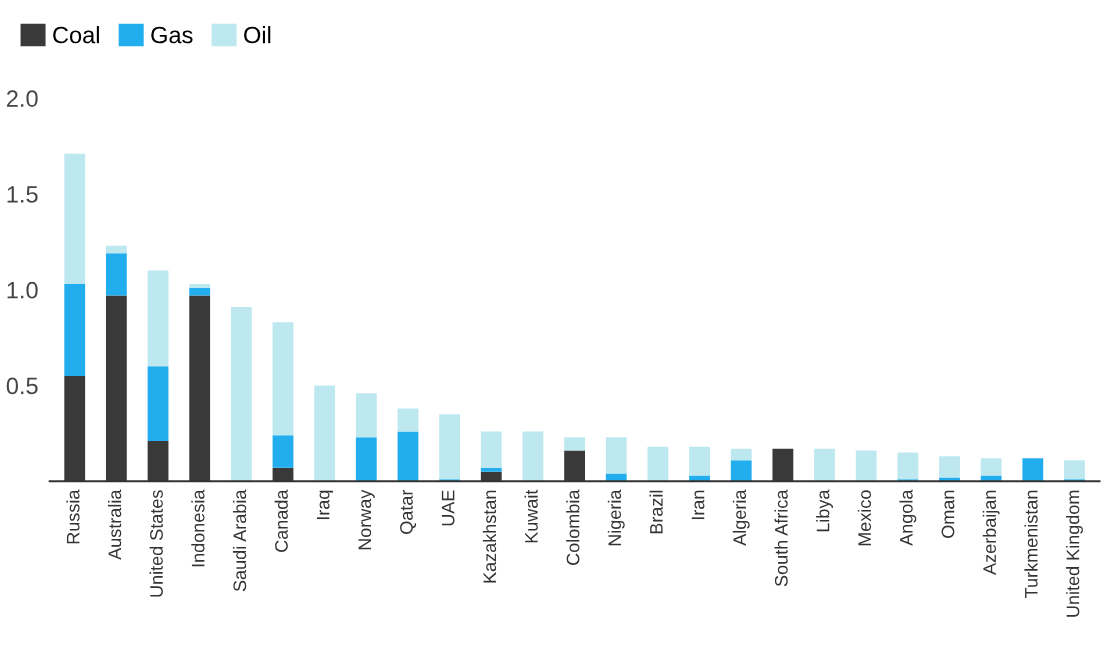 The height and width of the screenshot is (646, 1105). Describe the element at coordinates (22, 194) in the screenshot. I see `y-tick-label: 1.5` at that location.